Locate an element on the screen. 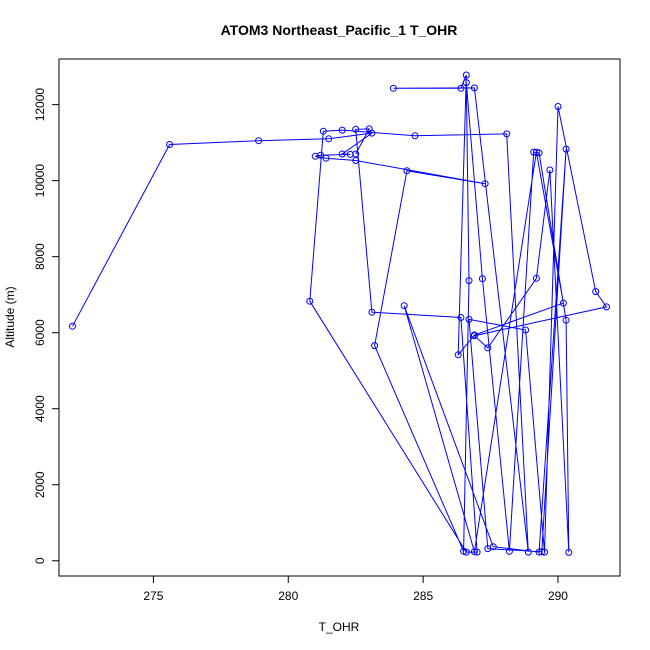 The image size is (650, 650). y-axis-label: Altitude (m) is located at coordinates (10, 316).